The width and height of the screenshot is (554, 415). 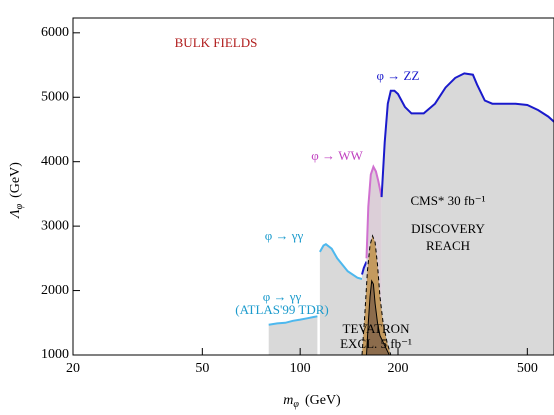 I want to click on annotation: φ → ZZ, so click(x=398, y=75).